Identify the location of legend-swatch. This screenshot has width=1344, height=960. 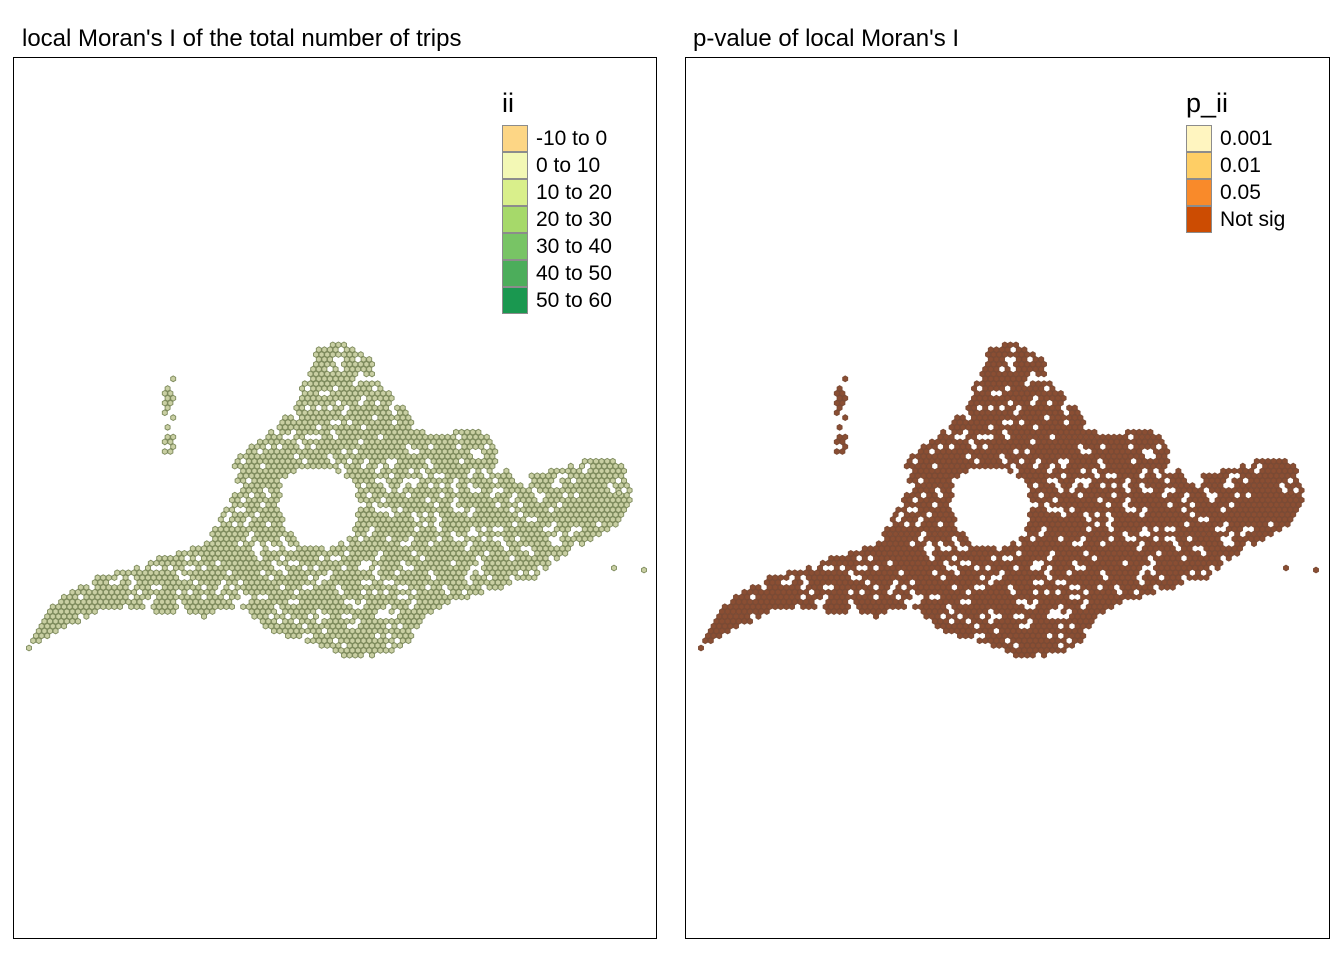
(1199, 192).